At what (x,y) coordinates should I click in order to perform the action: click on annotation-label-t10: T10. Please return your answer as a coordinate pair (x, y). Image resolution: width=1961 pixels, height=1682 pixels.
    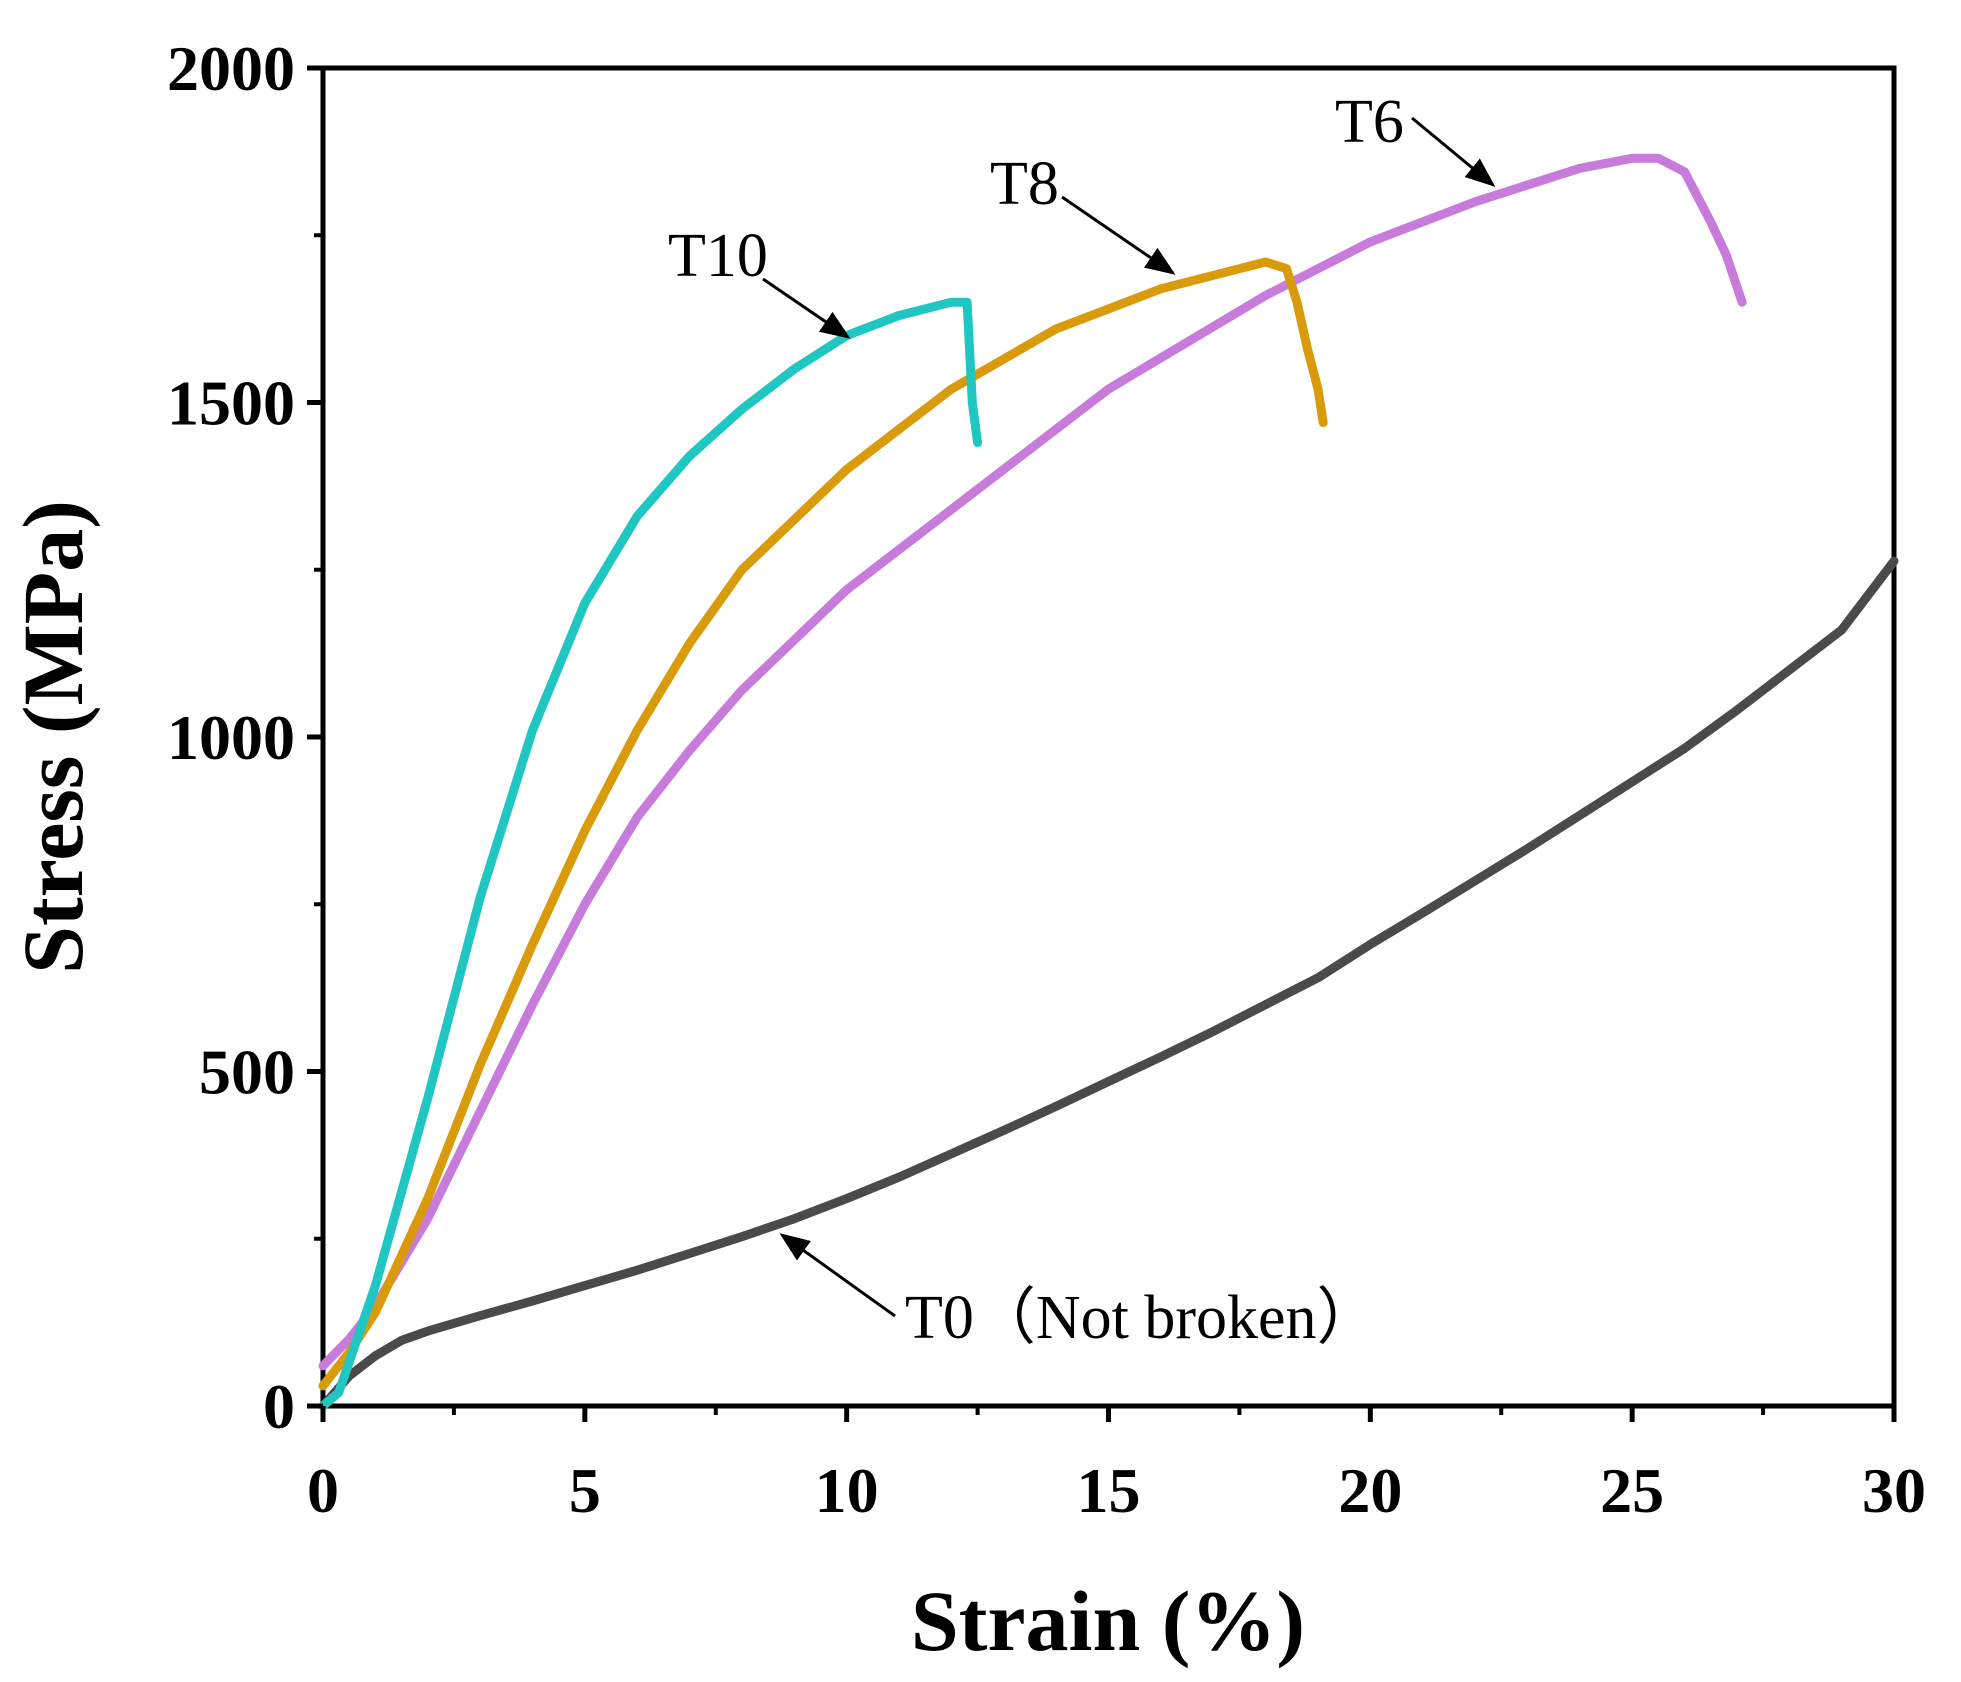
    Looking at the image, I should click on (718, 256).